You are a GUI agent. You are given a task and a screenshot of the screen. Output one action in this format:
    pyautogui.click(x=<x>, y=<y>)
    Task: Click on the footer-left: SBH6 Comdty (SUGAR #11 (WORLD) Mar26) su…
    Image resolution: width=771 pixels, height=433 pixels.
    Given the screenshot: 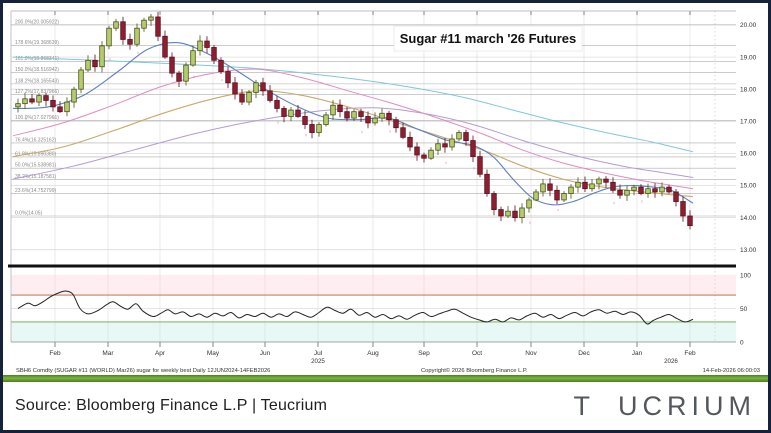 What is the action you would take?
    pyautogui.click(x=143, y=371)
    